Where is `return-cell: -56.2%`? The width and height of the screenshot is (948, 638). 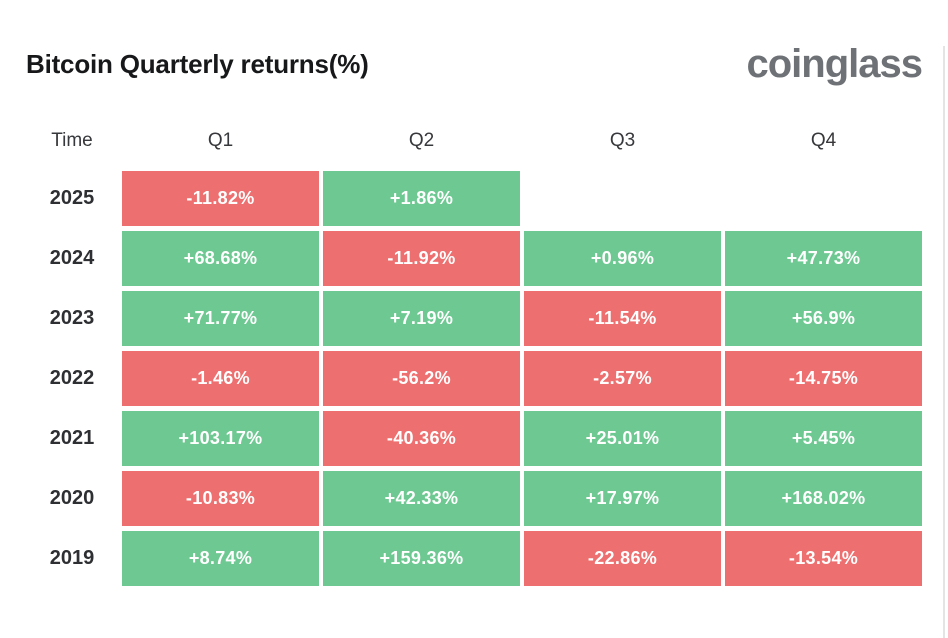 return-cell: -56.2% is located at coordinates (421, 378).